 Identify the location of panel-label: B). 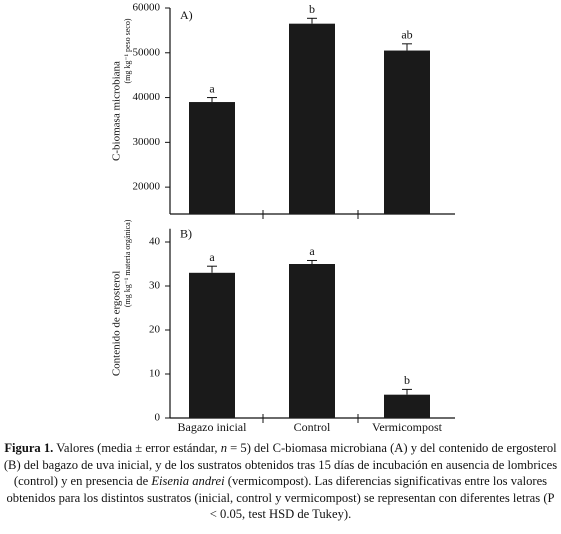
(186, 234).